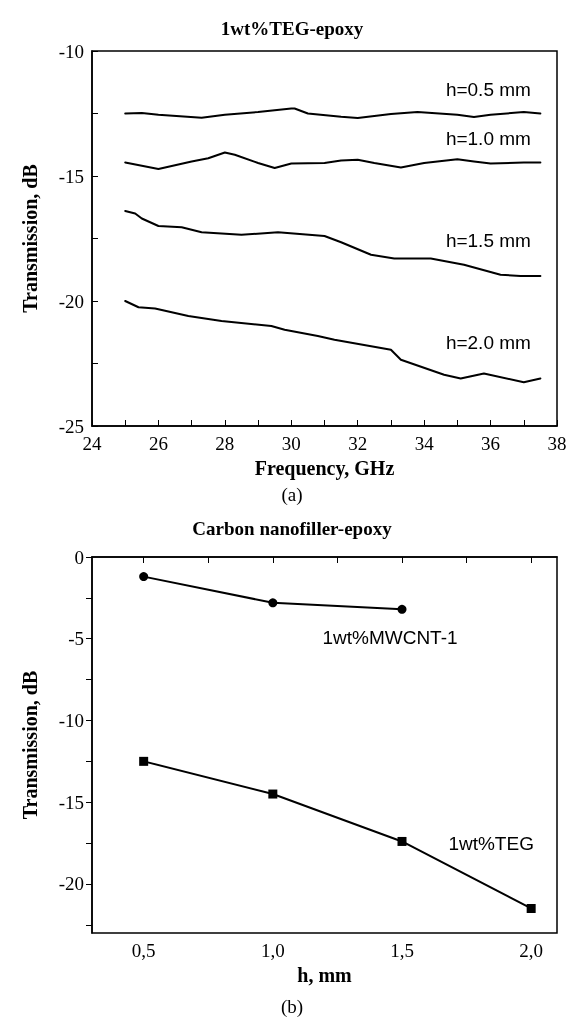 The image size is (584, 1020). I want to click on x-axis-title: h, mm, so click(325, 974).